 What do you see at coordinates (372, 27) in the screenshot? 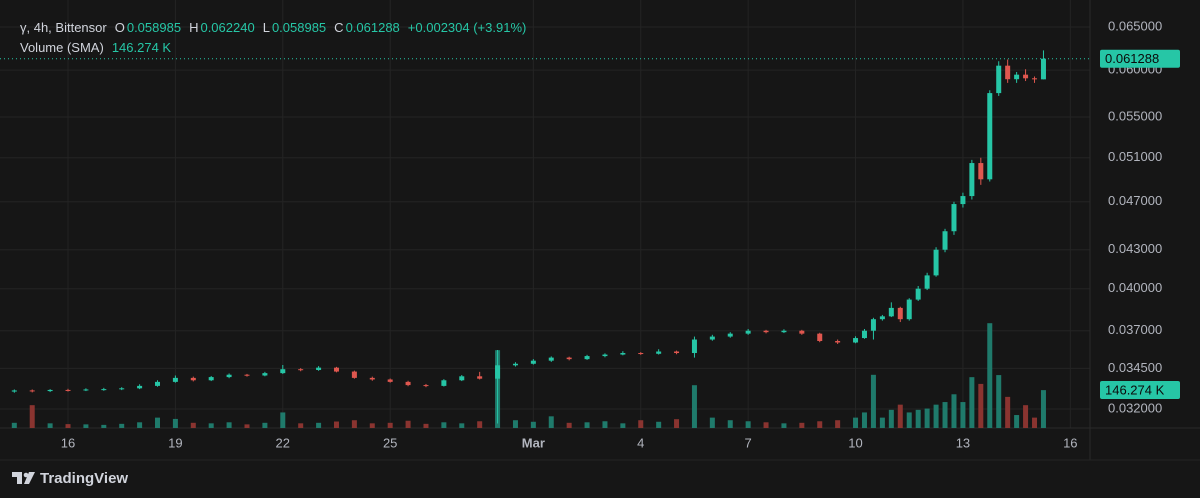
I see `close-value: 0.061288` at bounding box center [372, 27].